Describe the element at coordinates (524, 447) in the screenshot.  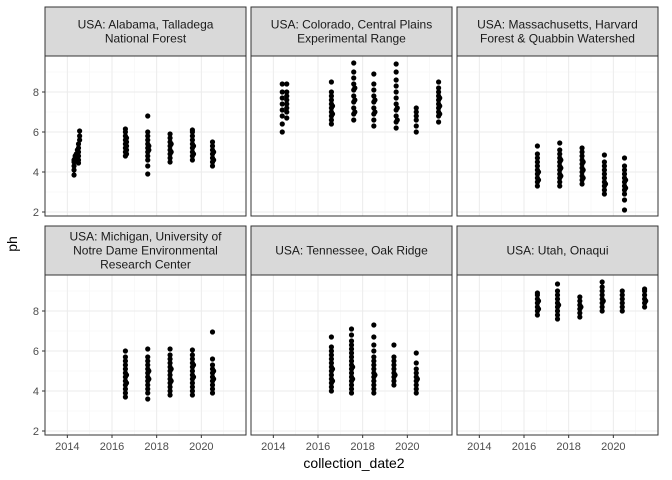
I see `x-tick-label: 2016` at that location.